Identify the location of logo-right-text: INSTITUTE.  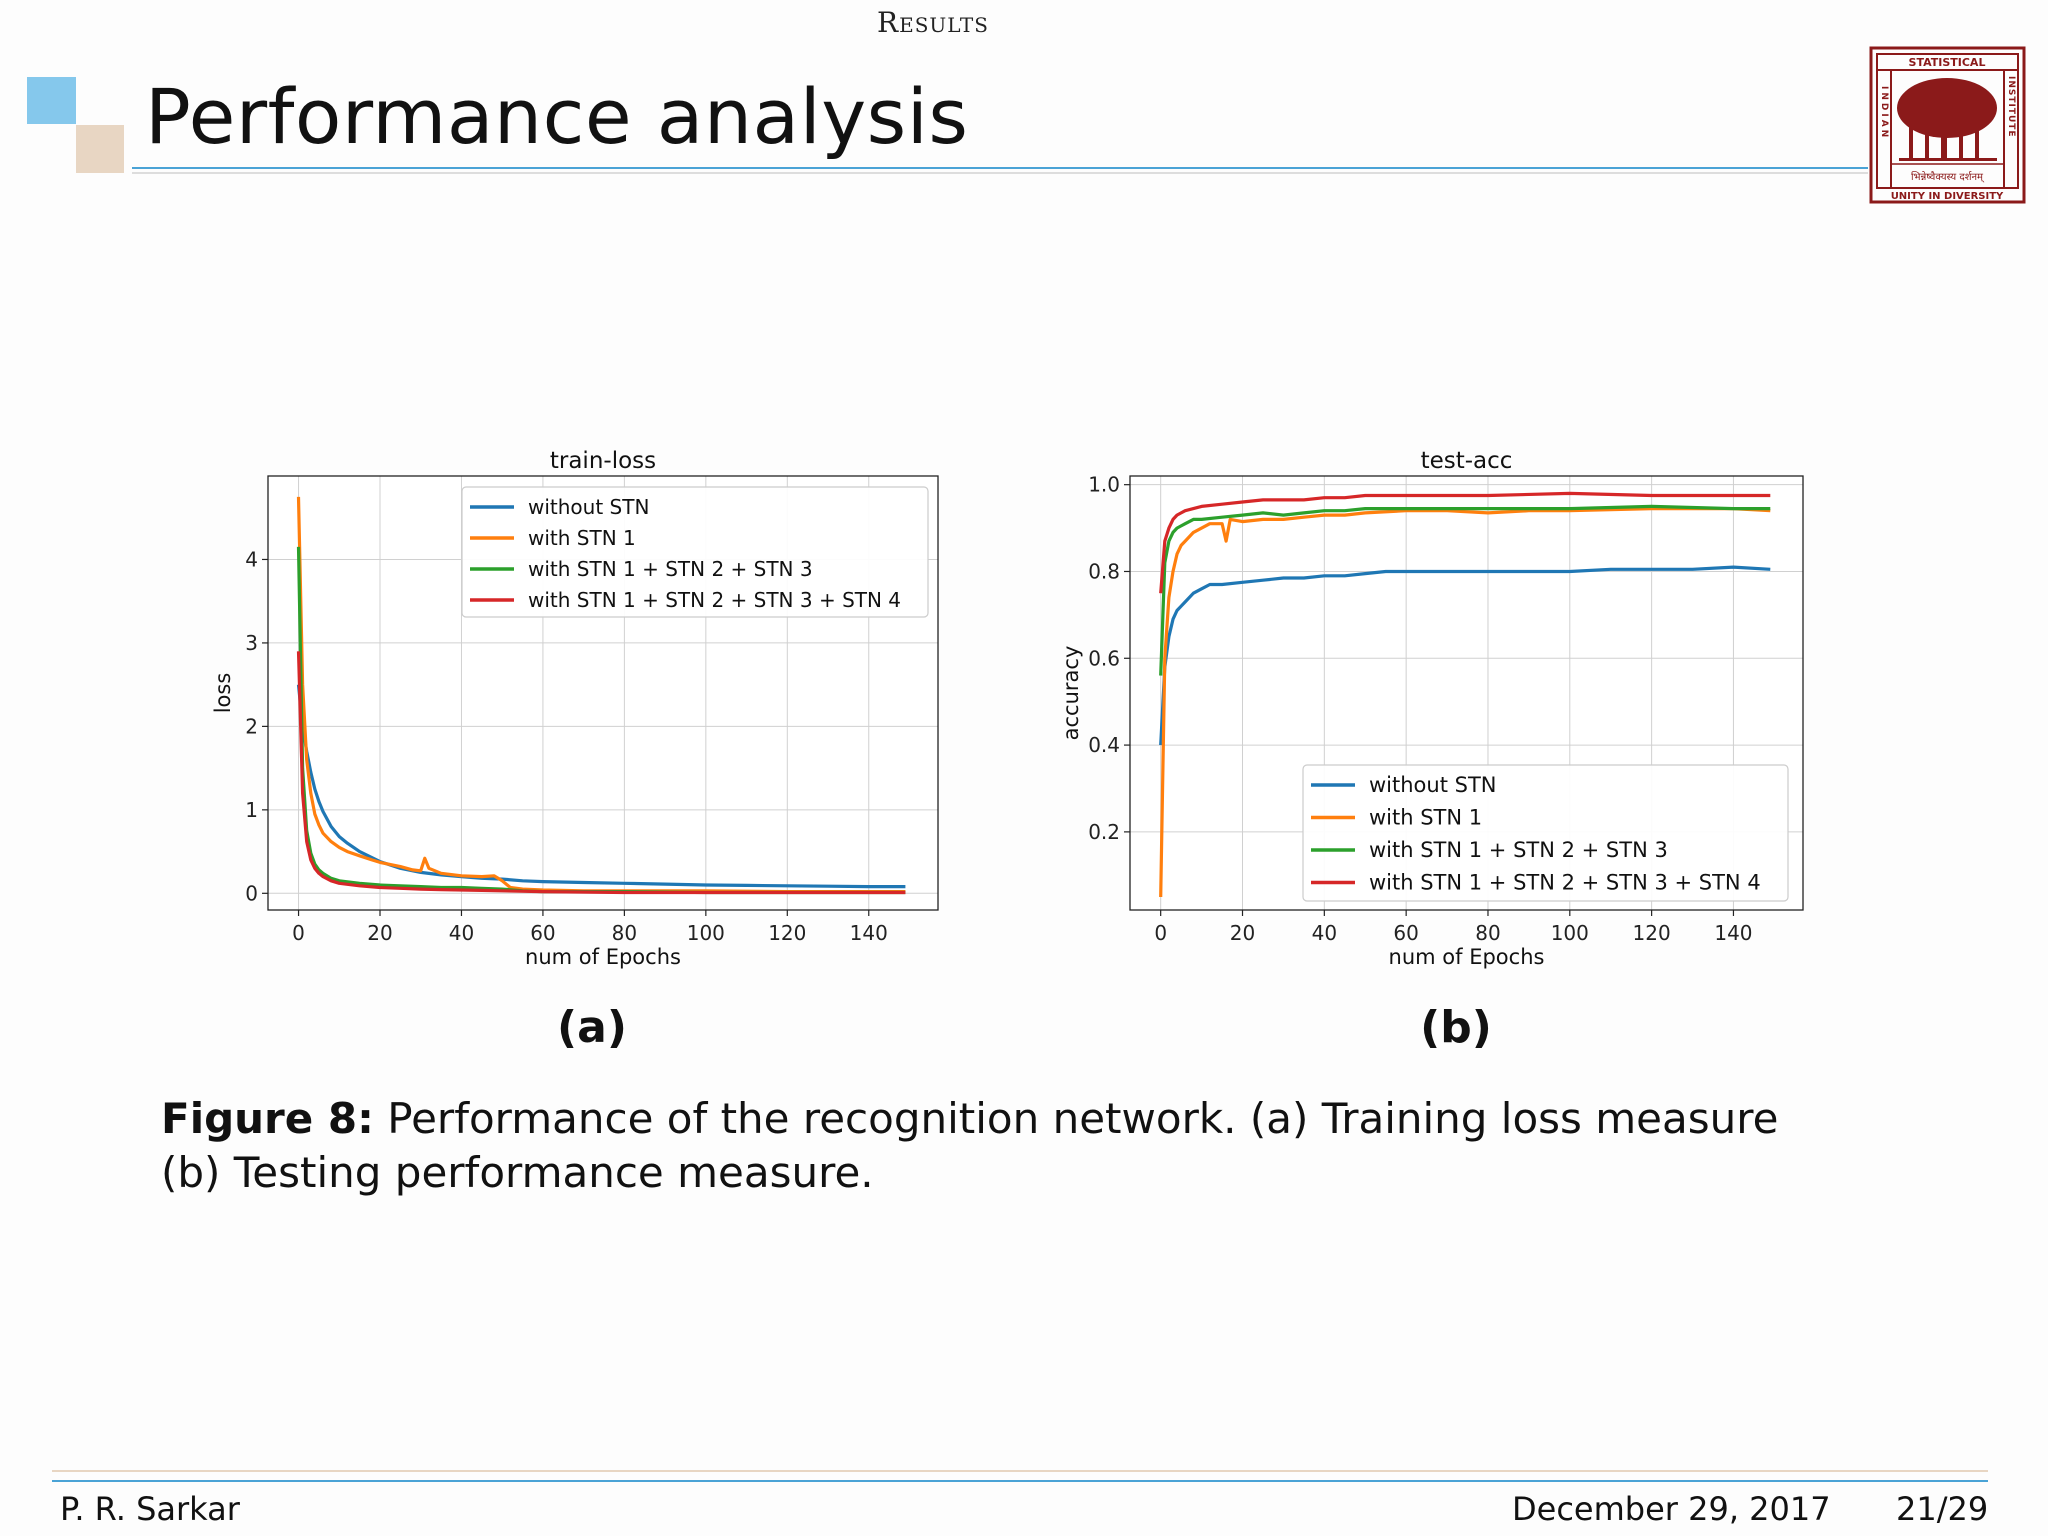
(2011, 107).